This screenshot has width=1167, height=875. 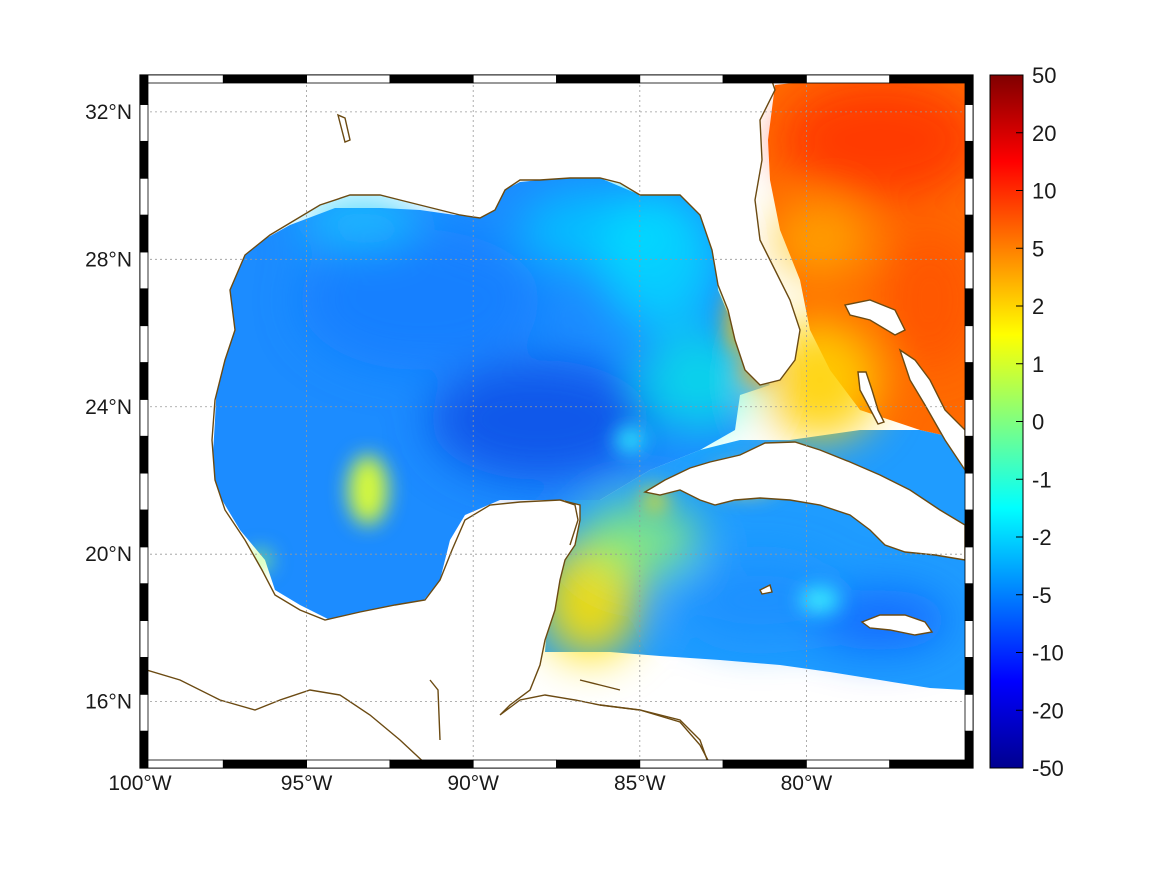 I want to click on longitude-tick-labels: 100°W 95°W 90°W 85°W 80°W, so click(x=470, y=783).